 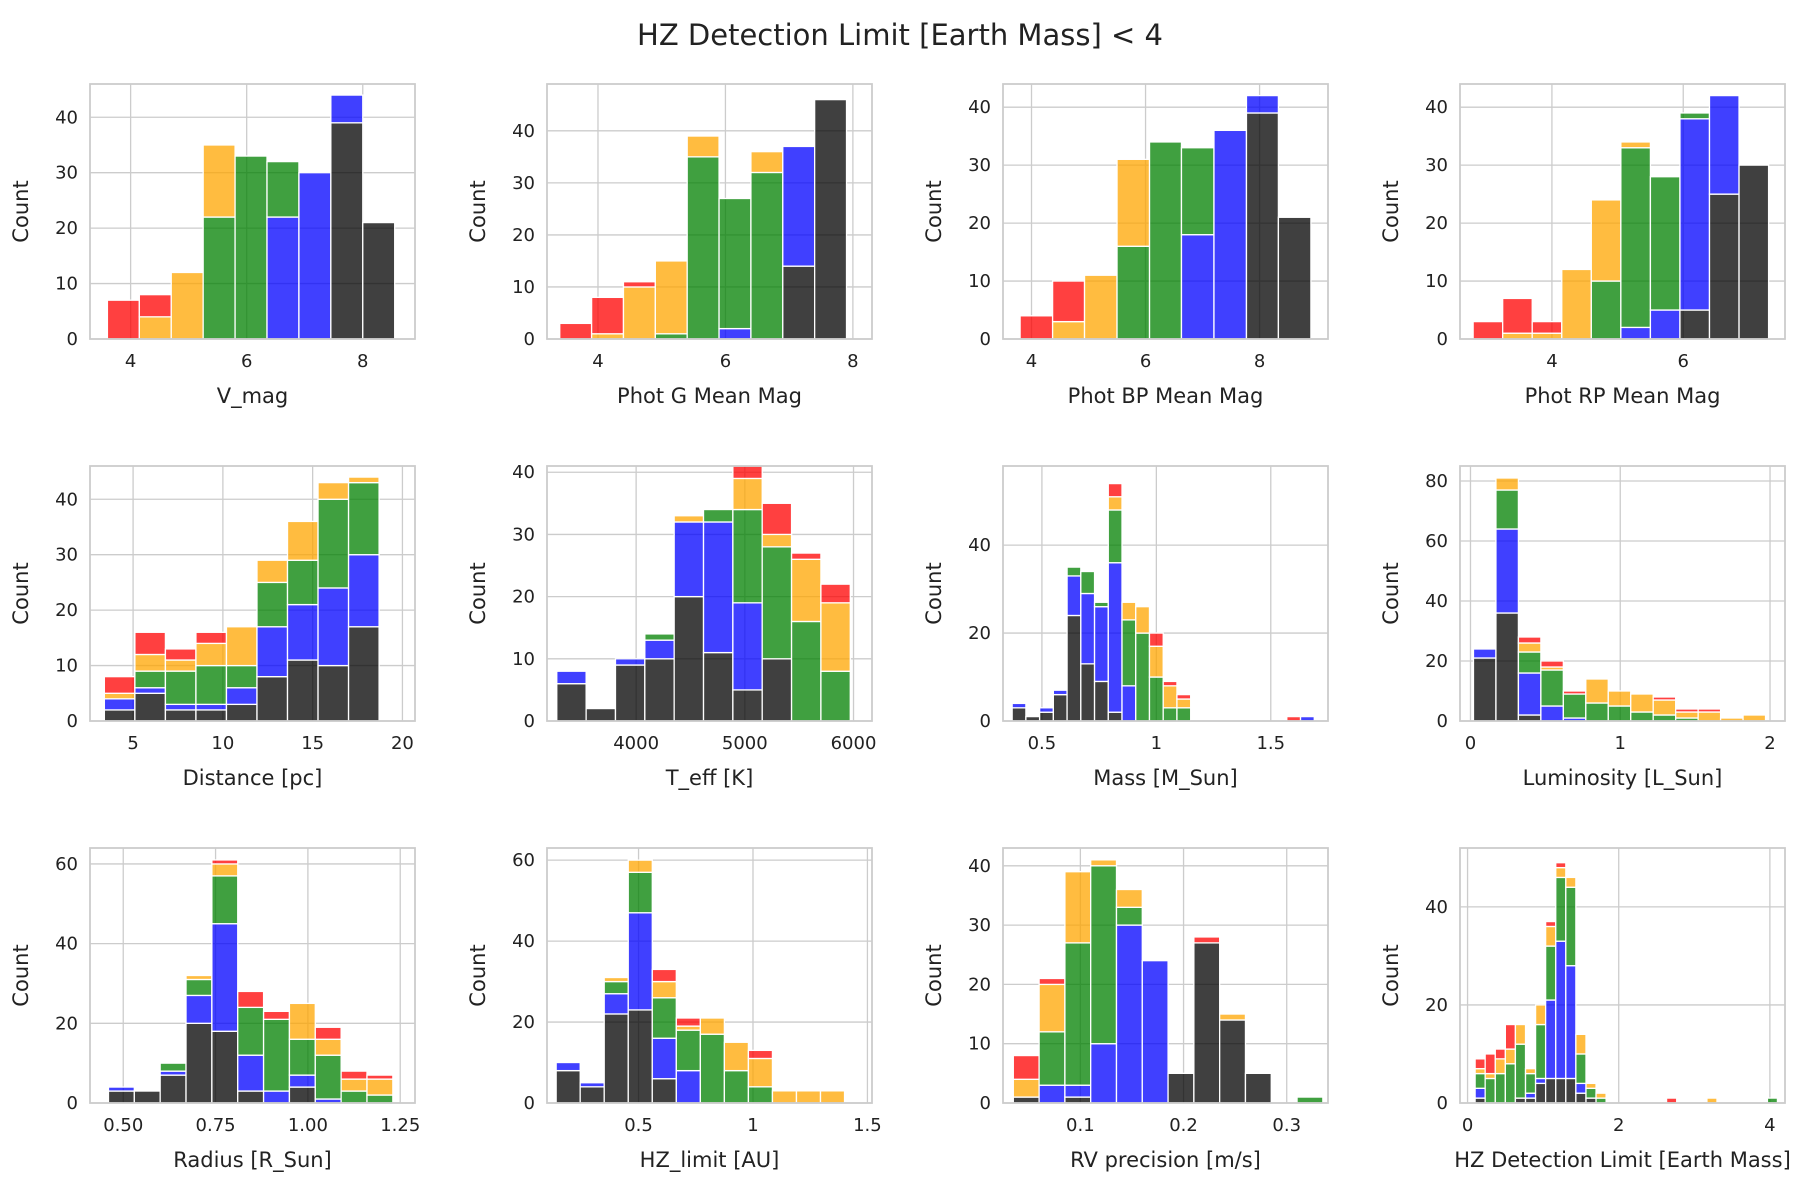 I want to click on x-axis-label: Phot G Mean Mag, so click(x=709, y=396).